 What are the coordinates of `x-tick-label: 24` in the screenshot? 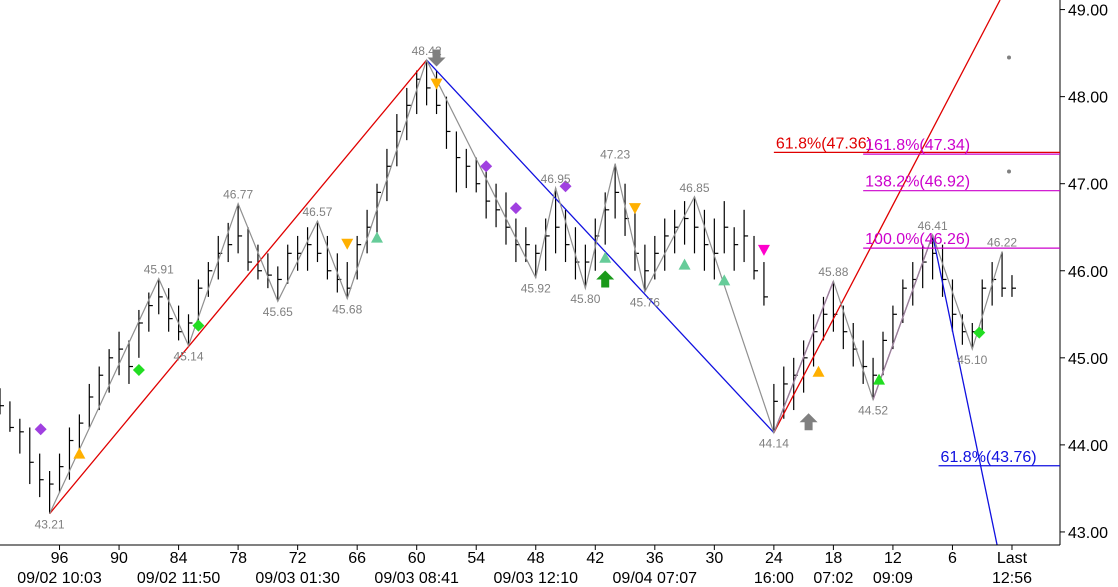 It's located at (774, 558).